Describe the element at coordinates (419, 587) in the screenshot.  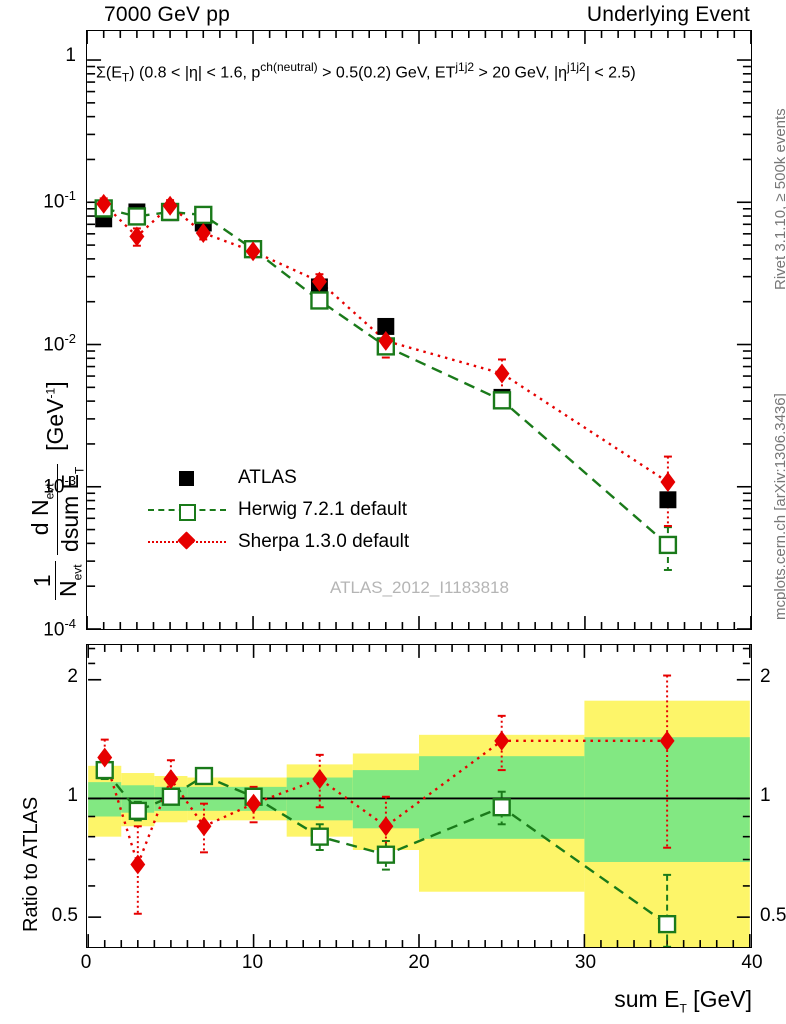
I see `analysis-id-watermark: ATLAS_2012_I1183818` at that location.